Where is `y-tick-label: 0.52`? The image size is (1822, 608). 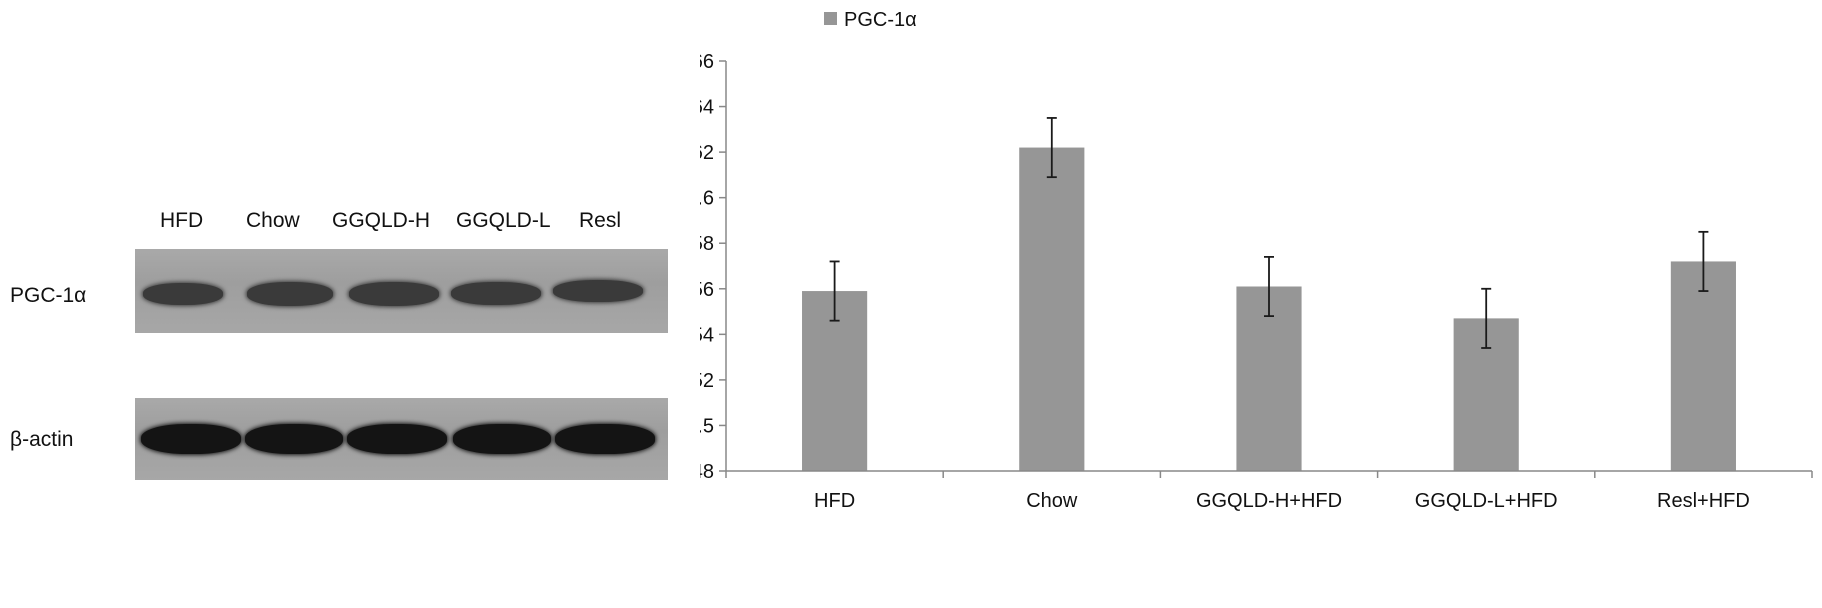
y-tick-label: 0.52 is located at coordinates (707, 381).